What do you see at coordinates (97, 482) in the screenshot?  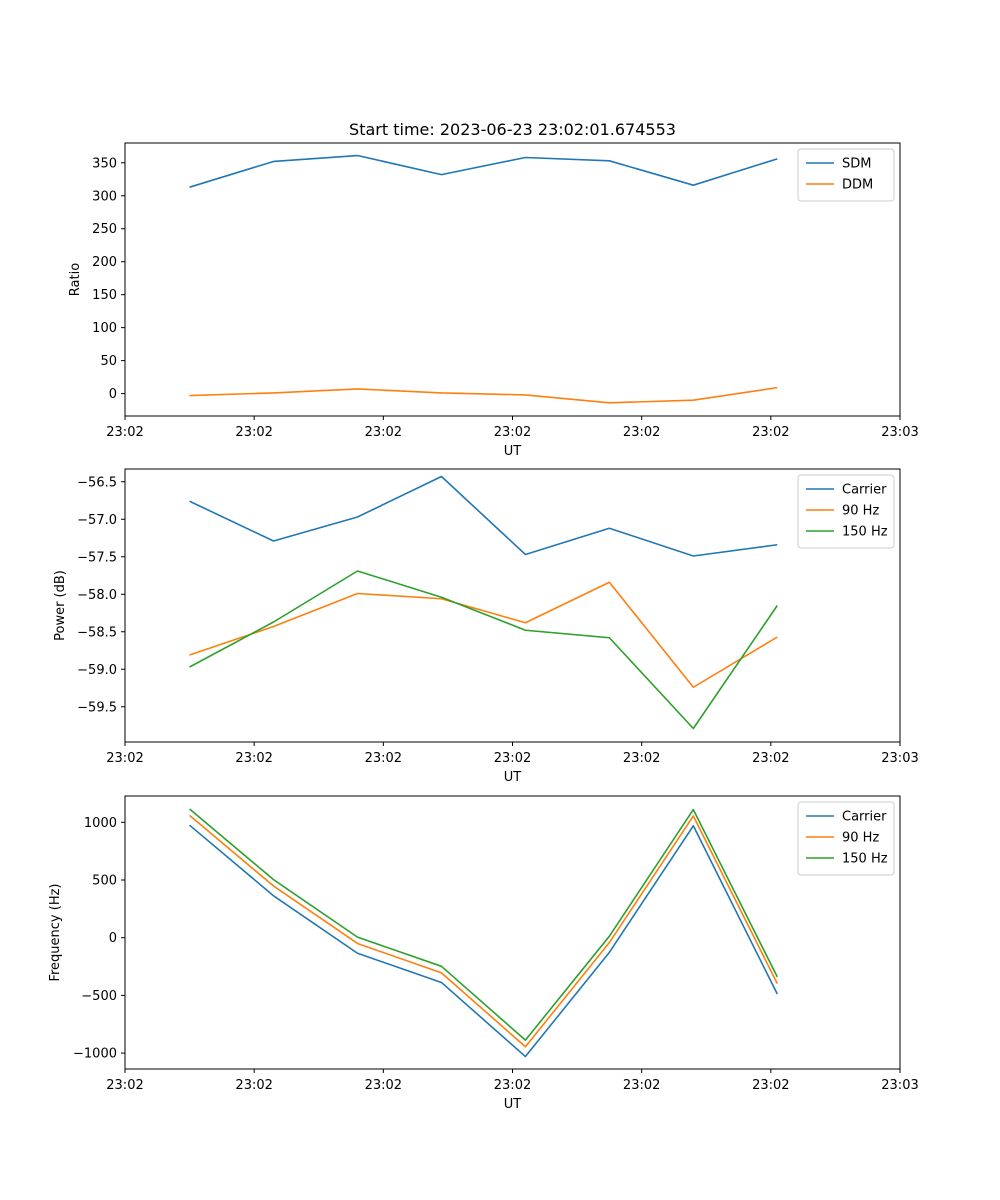 I see `power-y-tick-label: −56.5` at bounding box center [97, 482].